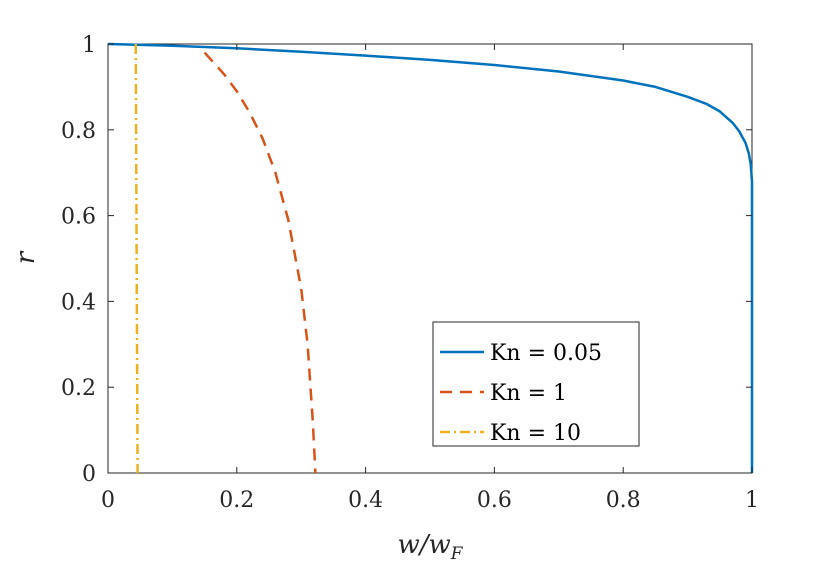 The height and width of the screenshot is (566, 830). What do you see at coordinates (528, 393) in the screenshot?
I see `legend-label-2: Kn = 1` at bounding box center [528, 393].